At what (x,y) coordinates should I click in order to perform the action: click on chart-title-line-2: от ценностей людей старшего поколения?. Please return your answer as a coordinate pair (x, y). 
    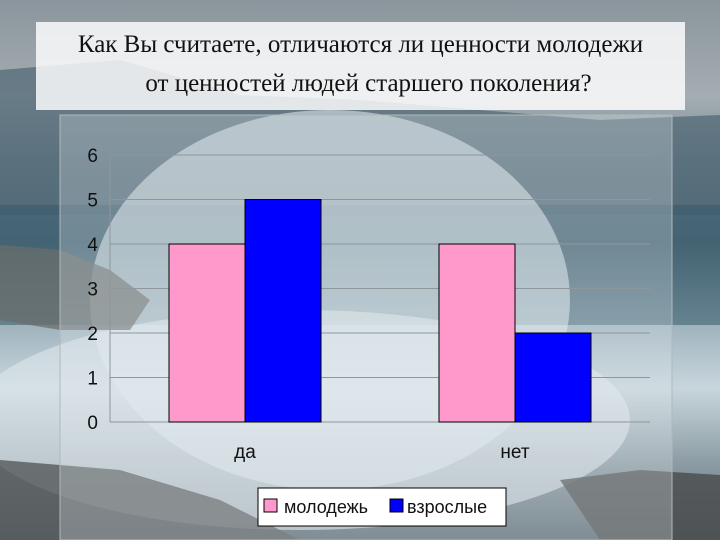
    Looking at the image, I should click on (368, 83).